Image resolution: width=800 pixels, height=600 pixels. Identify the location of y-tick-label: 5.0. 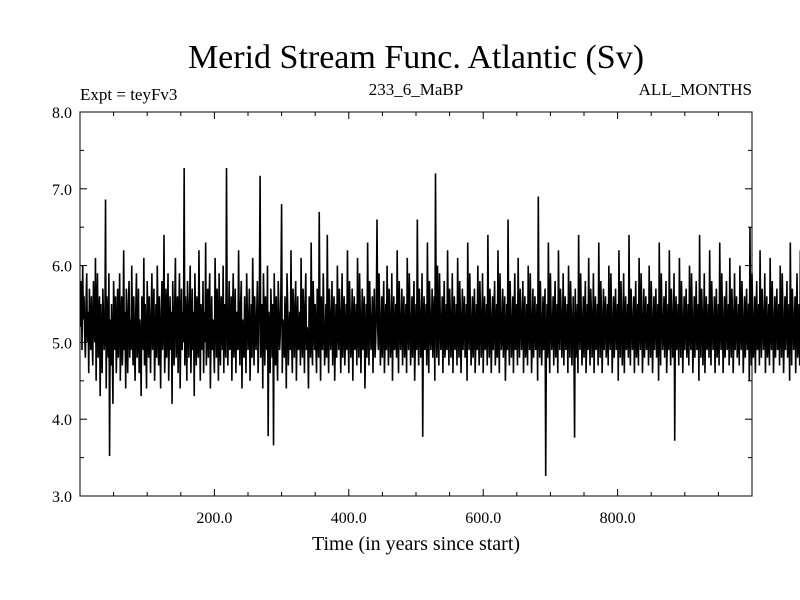
(62, 343).